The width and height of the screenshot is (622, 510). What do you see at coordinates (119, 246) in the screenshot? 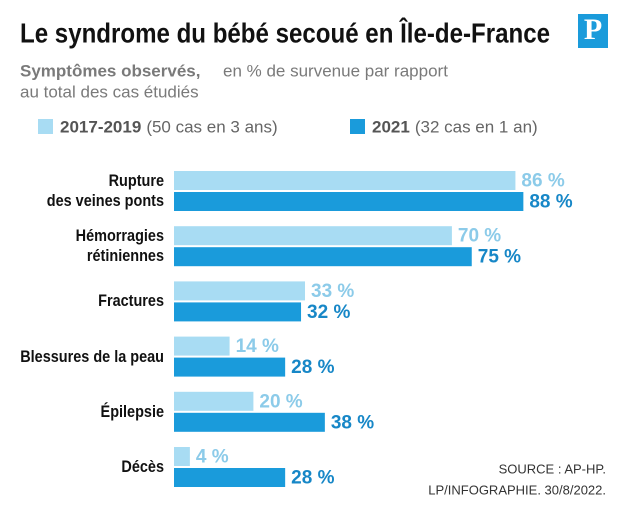
I see `category-label: Hémorragies rétiniennes` at bounding box center [119, 246].